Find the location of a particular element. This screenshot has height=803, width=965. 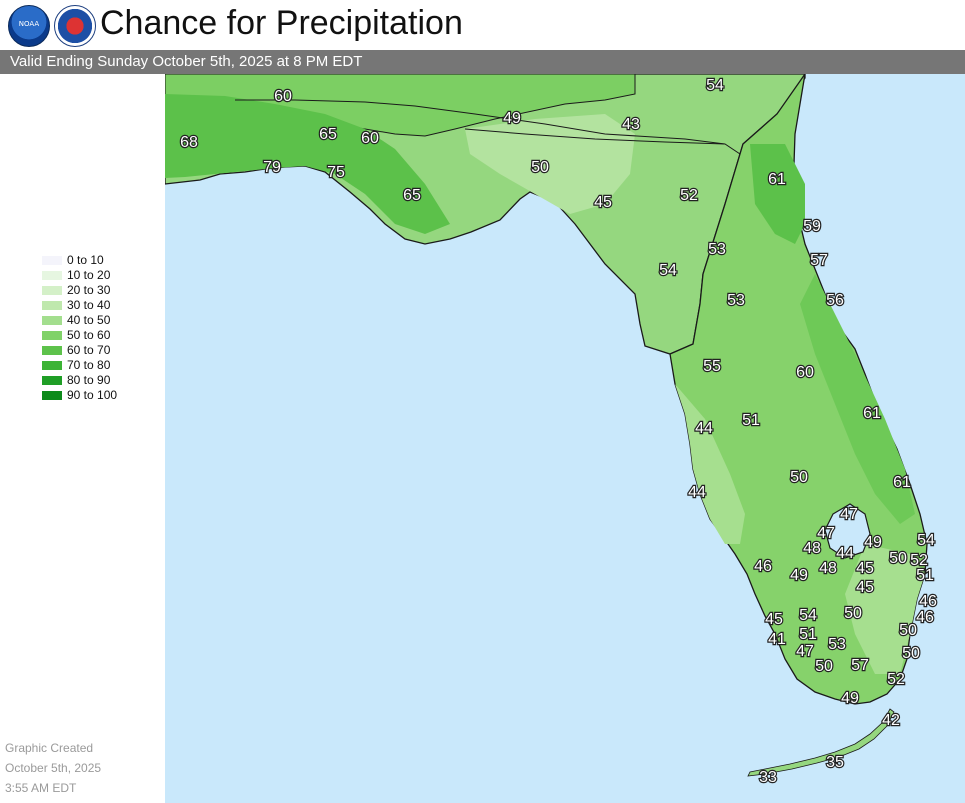

legend-label: 0 to 10 is located at coordinates (85, 260).